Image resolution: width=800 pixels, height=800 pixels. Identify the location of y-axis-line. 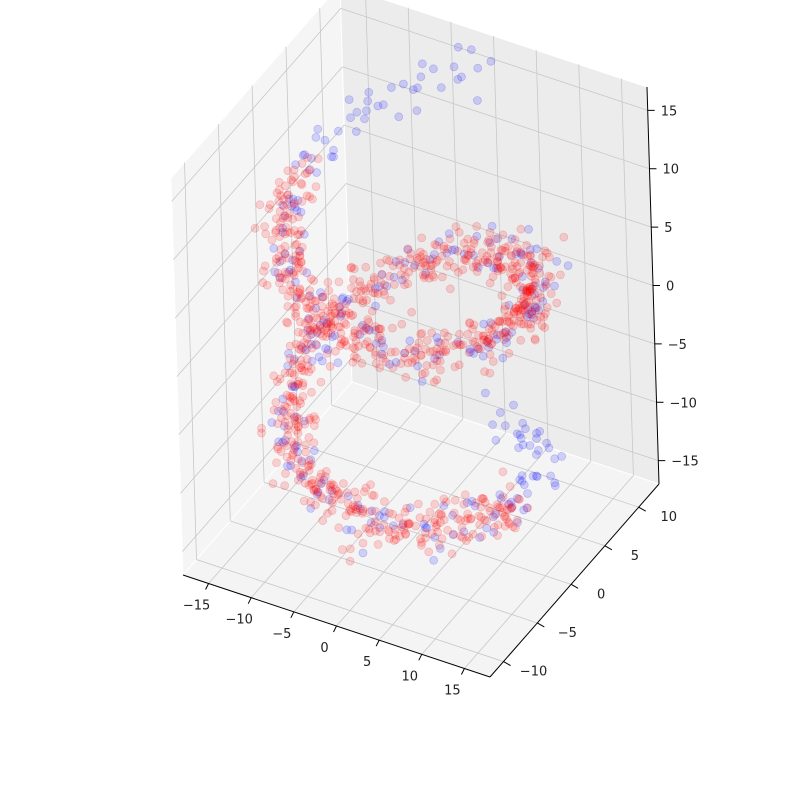
(574, 580).